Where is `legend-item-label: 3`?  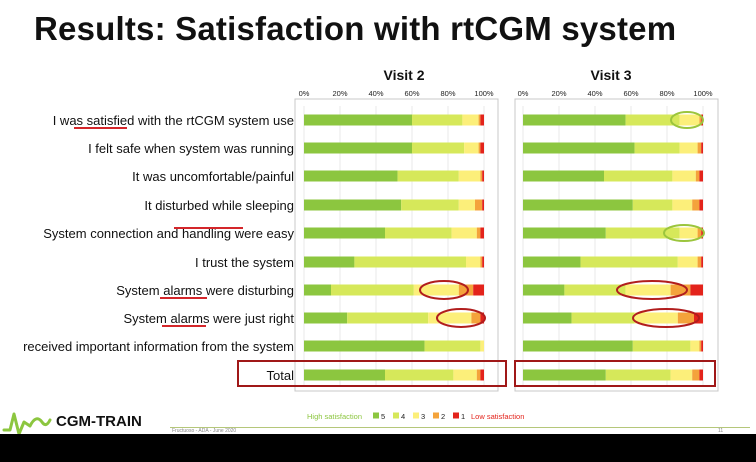
legend-item-label: 3 is located at coordinates (423, 416).